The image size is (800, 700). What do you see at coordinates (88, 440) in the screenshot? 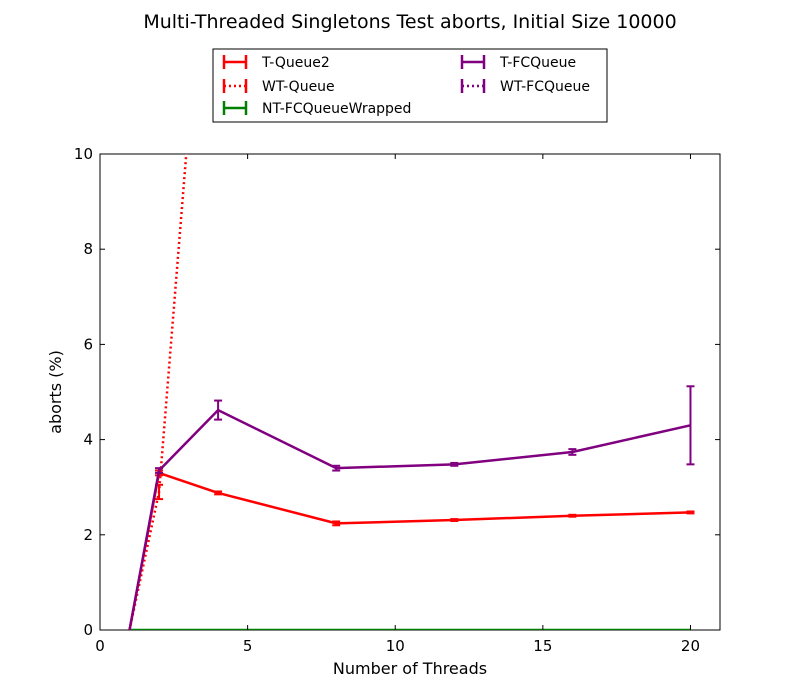
I see `y-tick-label: 4` at bounding box center [88, 440].